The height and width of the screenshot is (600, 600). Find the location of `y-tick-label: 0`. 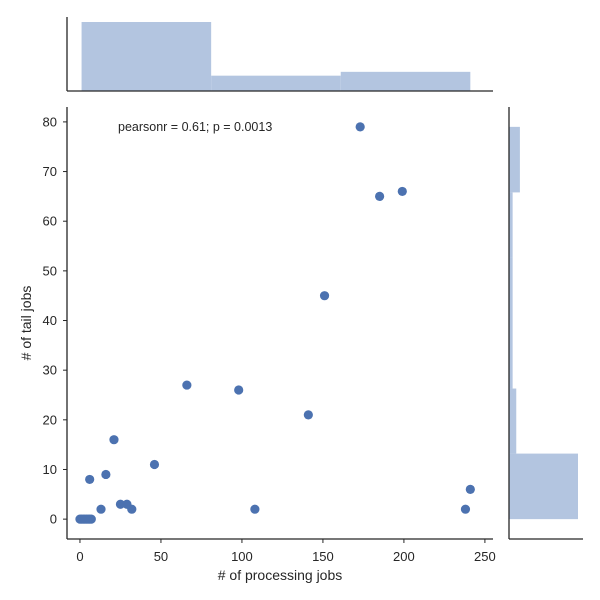

y-tick-label: 0 is located at coordinates (53, 519).